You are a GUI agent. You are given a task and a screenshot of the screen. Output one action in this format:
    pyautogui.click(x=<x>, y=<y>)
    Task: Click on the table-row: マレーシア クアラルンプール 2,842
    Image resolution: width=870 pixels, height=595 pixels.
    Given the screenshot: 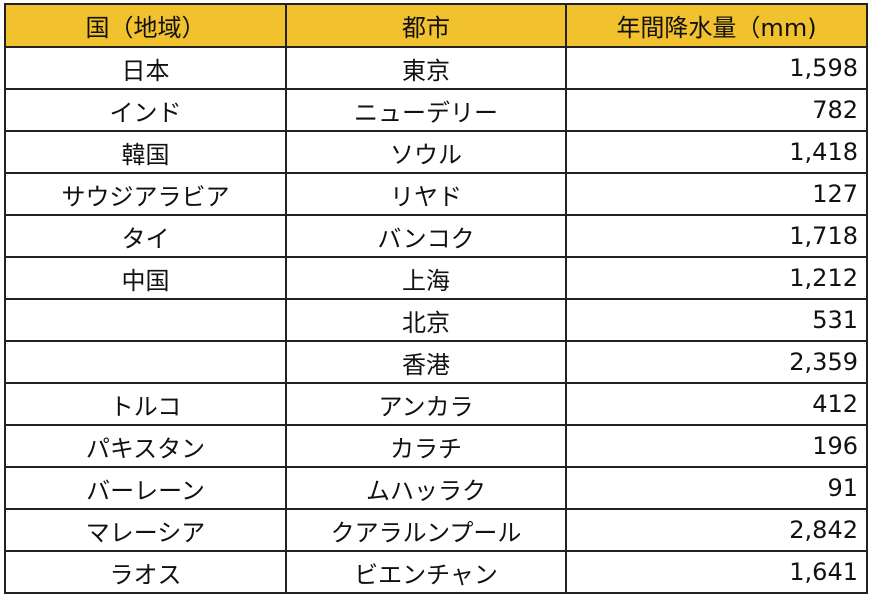 What is the action you would take?
    pyautogui.click(x=436, y=530)
    